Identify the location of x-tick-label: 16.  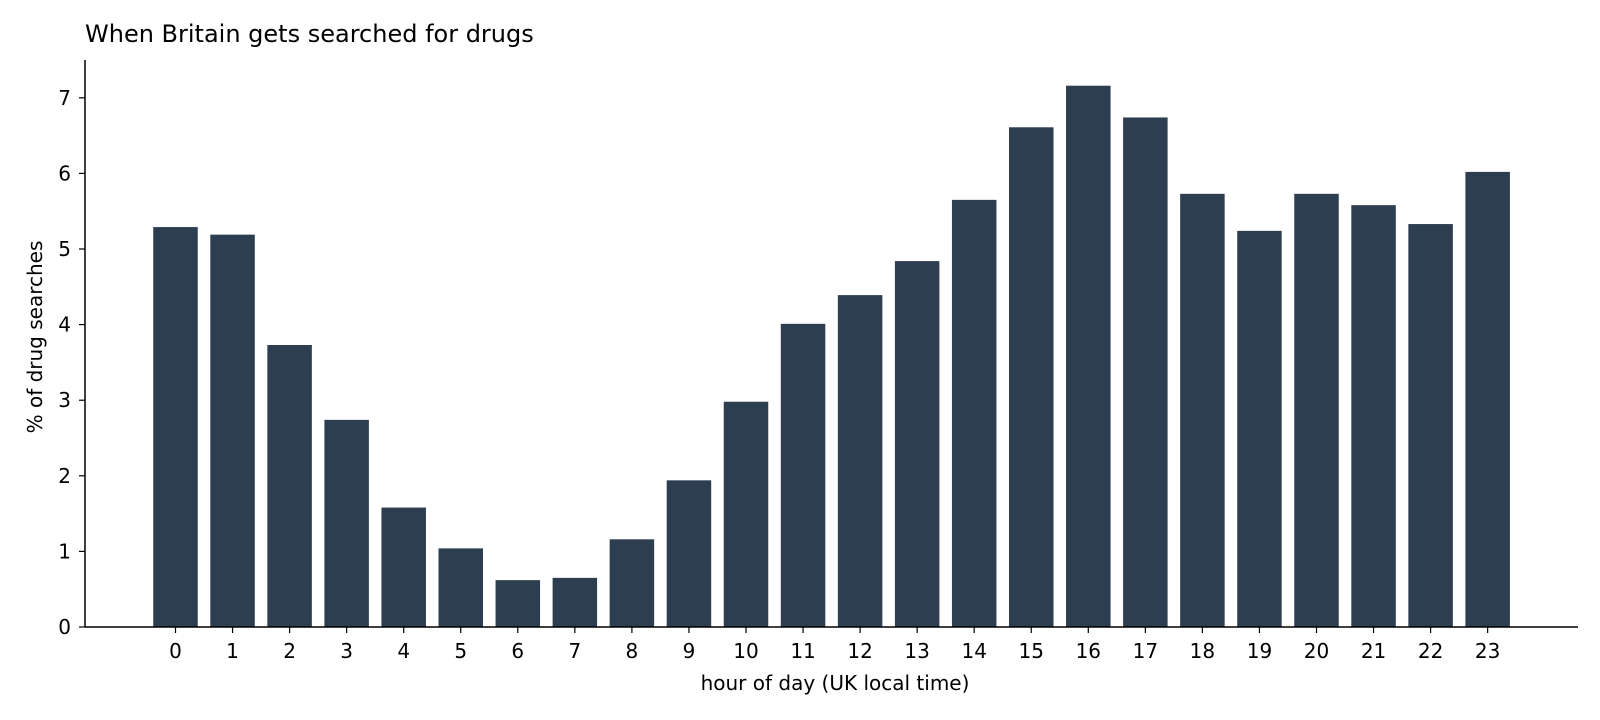
(1088, 651).